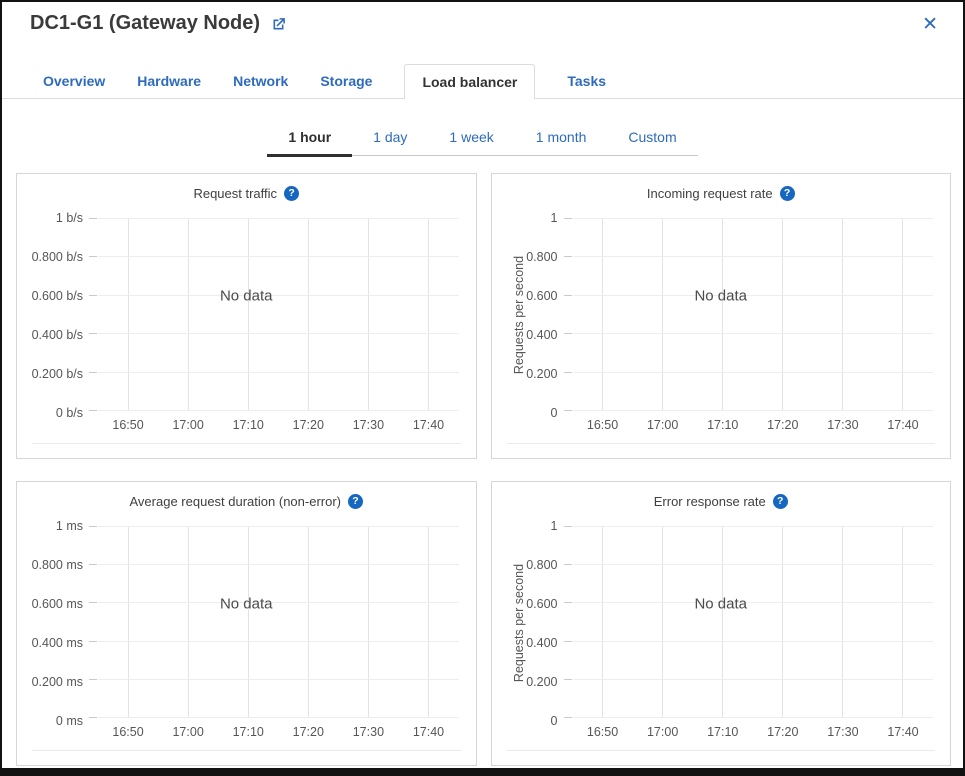  Describe the element at coordinates (57, 374) in the screenshot. I see `y-tick-label: 0.200 b/s` at that location.